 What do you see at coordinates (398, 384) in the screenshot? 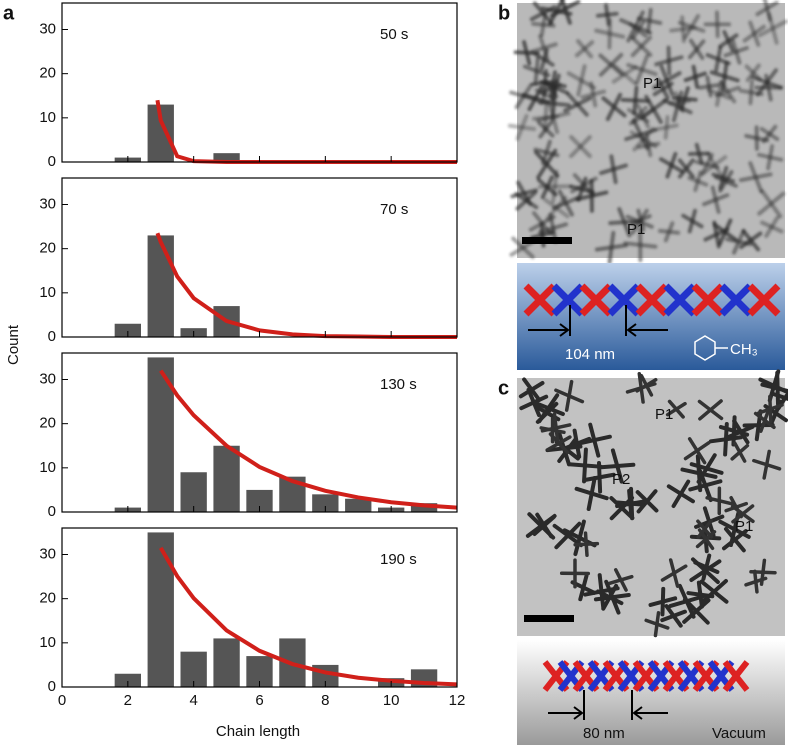
I see `time-label: 130 s` at bounding box center [398, 384].